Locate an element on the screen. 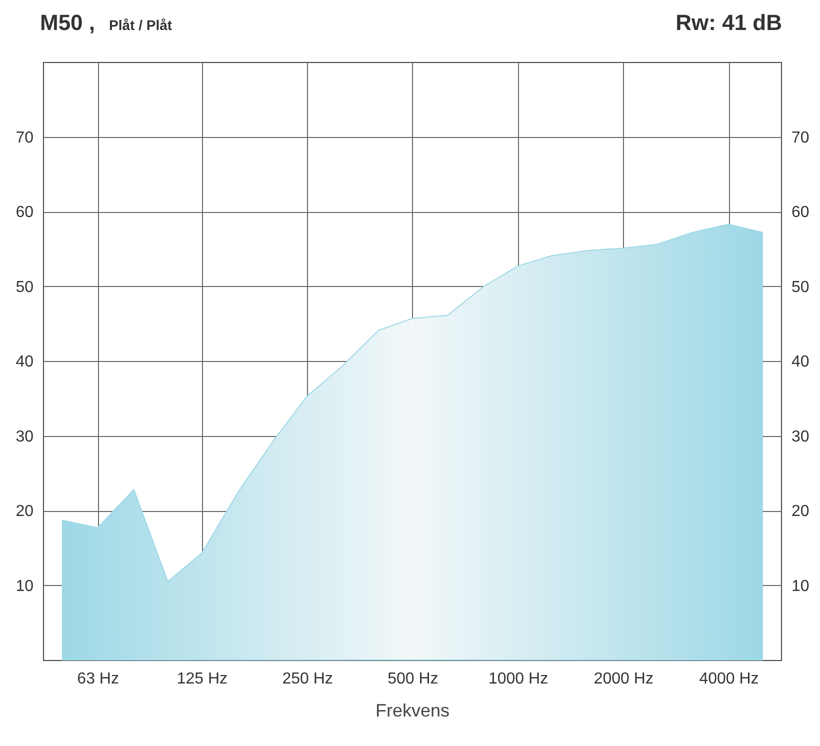  y2-tick-label: 30 is located at coordinates (801, 437).